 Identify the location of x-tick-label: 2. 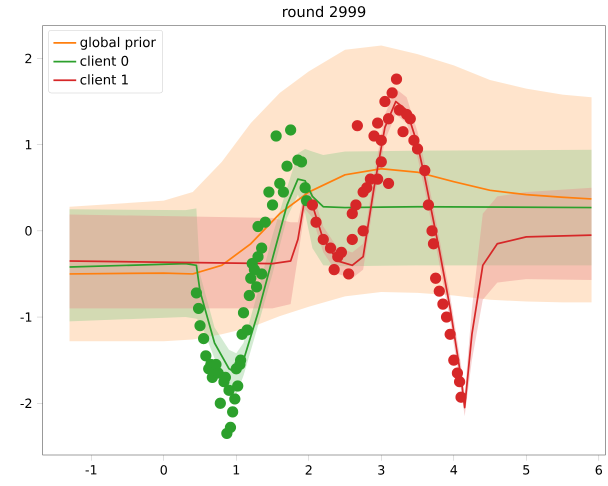
(309, 470).